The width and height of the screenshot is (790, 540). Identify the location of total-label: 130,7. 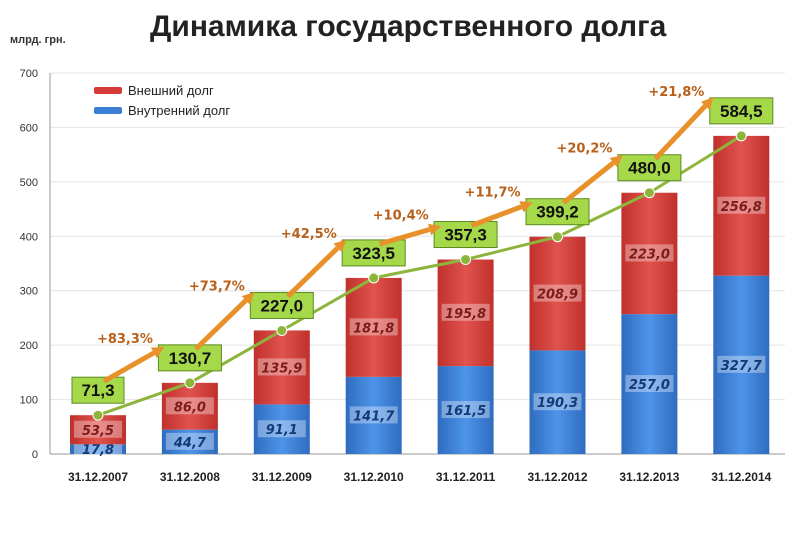
(190, 358).